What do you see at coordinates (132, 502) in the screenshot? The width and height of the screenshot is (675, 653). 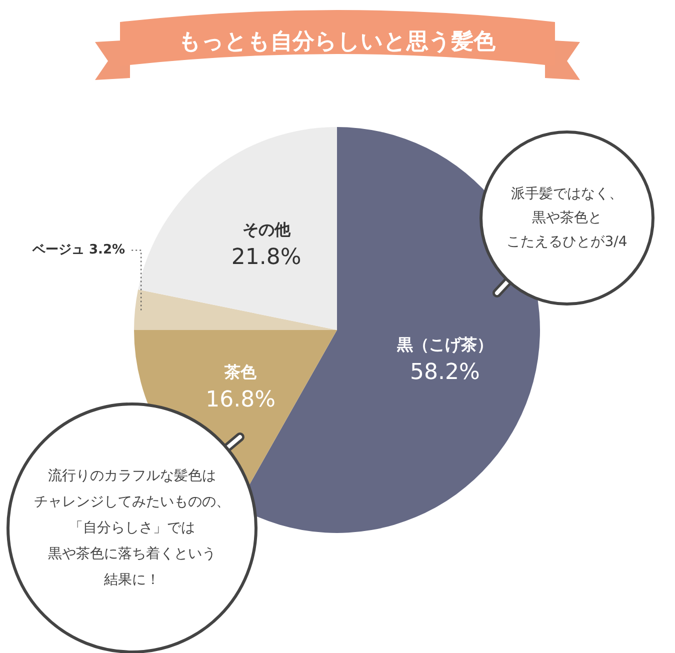 I see `text: チャレンジしてみたいものの、` at bounding box center [132, 502].